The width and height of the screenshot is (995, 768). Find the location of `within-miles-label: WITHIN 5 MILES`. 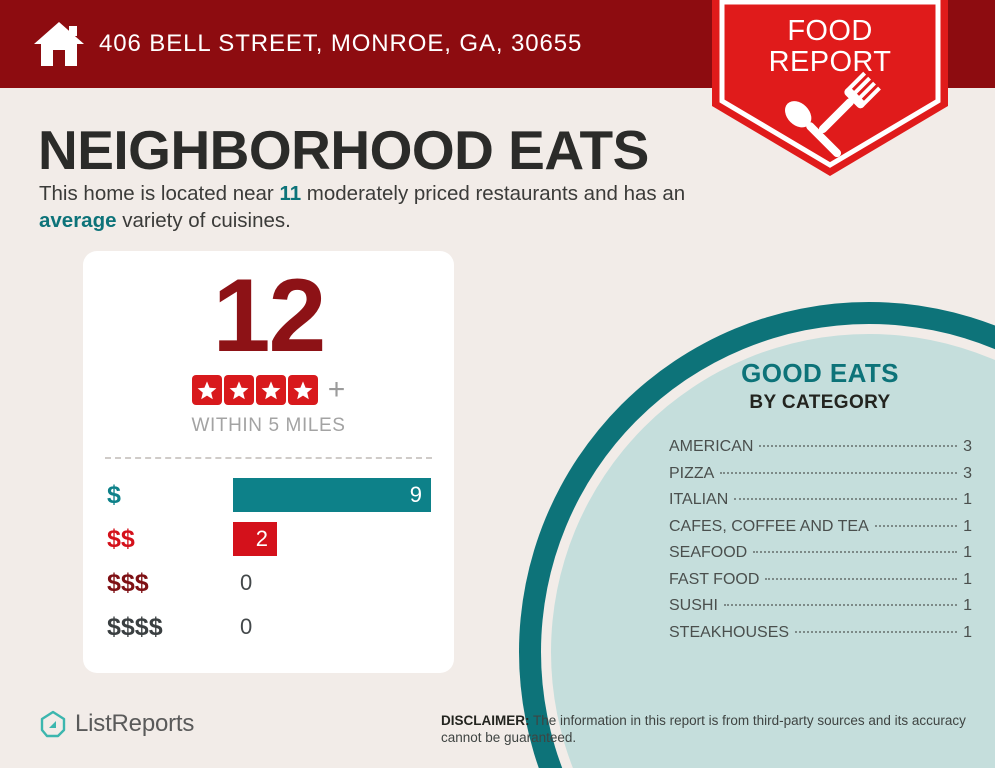

within-miles-label: WITHIN 5 MILES is located at coordinates (268, 425).